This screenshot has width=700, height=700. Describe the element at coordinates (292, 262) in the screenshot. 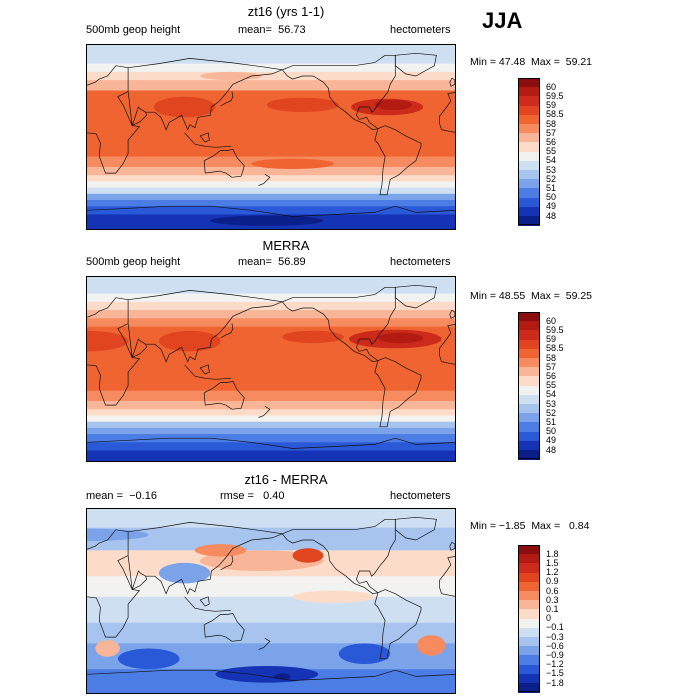

I see `mean-value: 56.89` at that location.